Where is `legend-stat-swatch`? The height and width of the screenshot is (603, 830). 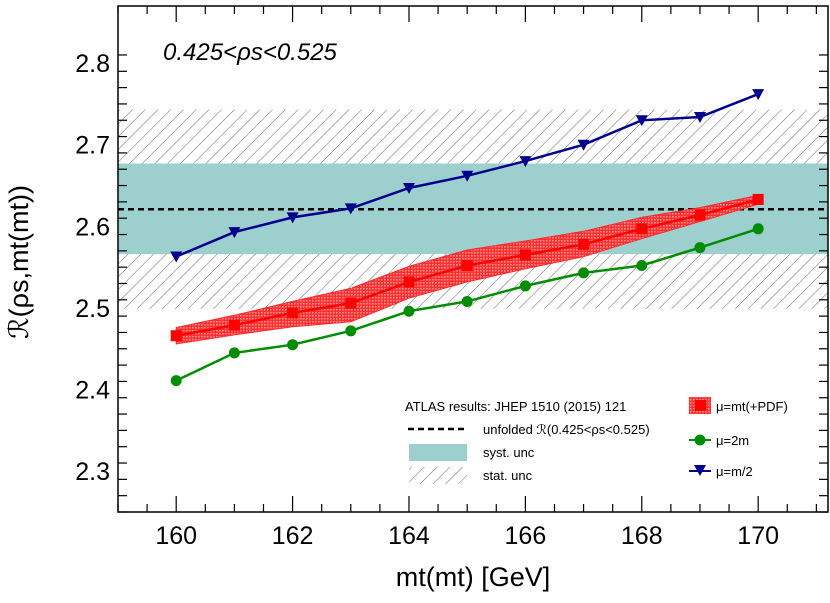
legend-stat-swatch is located at coordinates (438, 475).